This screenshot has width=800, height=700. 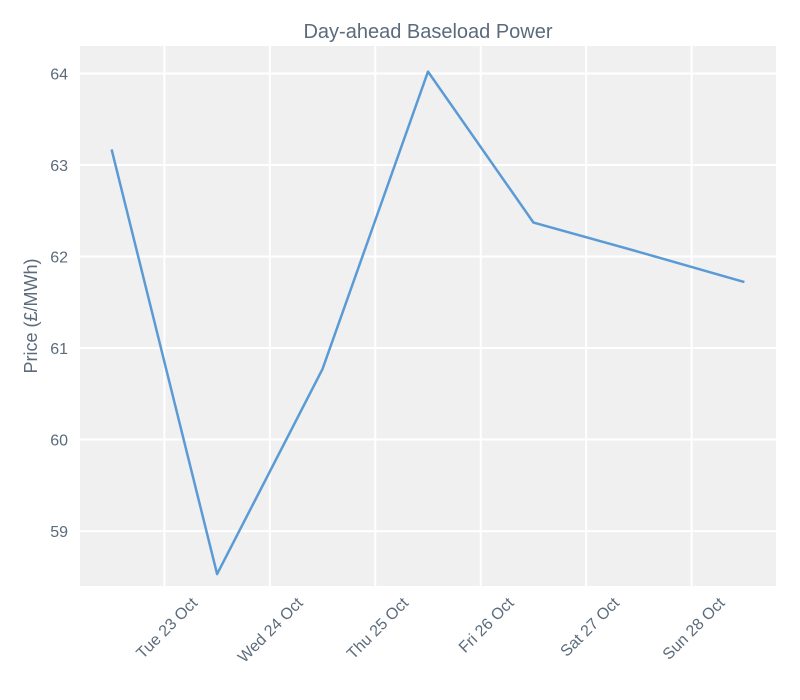 What do you see at coordinates (31, 315) in the screenshot?
I see `y-axis-label: Price (£/MWh)` at bounding box center [31, 315].